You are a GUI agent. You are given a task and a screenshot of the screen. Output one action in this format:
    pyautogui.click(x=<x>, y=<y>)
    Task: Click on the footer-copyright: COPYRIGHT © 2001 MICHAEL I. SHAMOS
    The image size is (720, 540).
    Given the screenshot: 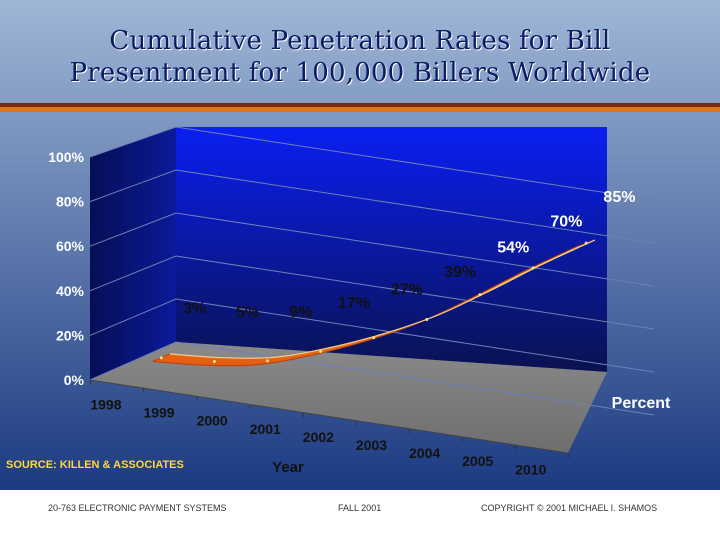 What is the action you would take?
    pyautogui.click(x=569, y=508)
    